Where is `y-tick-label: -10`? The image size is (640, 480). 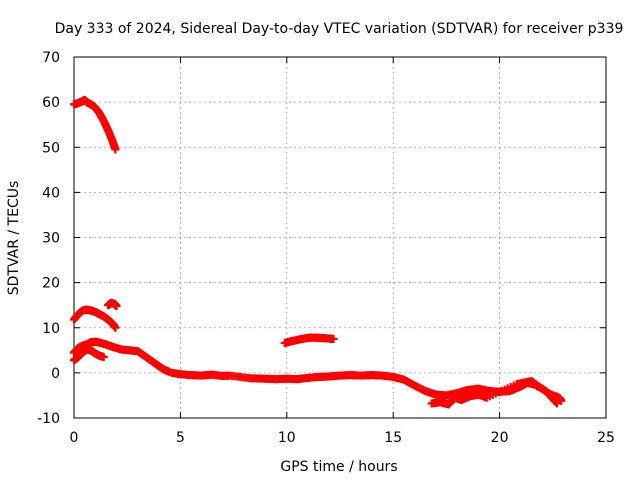 y-tick-label: -10 is located at coordinates (48, 419).